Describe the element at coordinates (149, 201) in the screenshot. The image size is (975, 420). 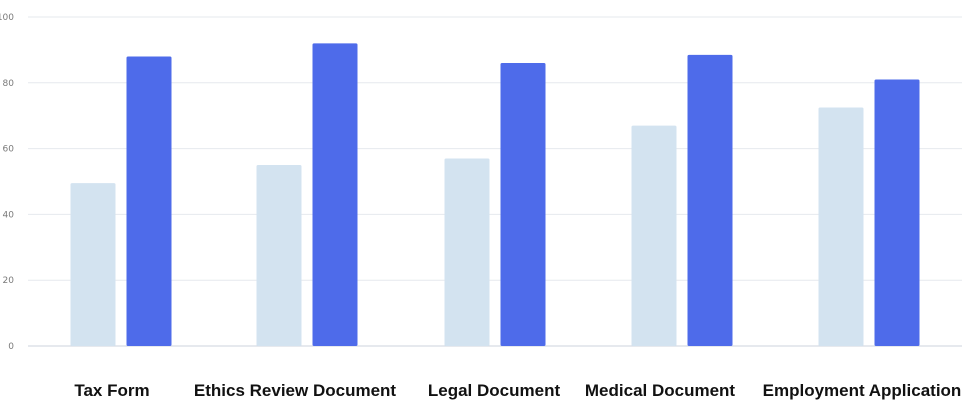
I see `bar-series2-tax-form` at that location.